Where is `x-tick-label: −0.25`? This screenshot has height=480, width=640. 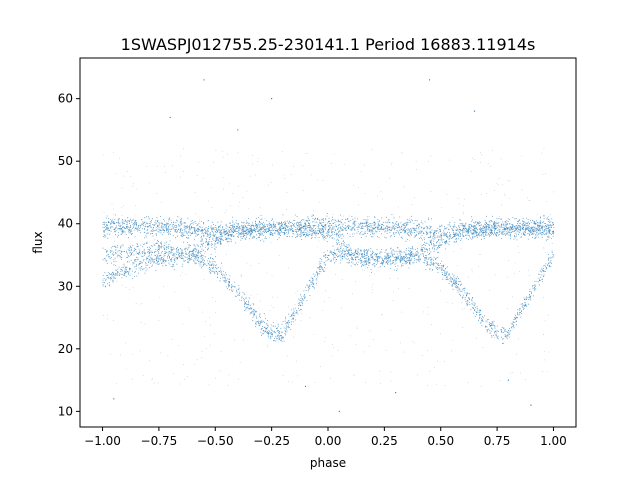
x-tick-label: −0.25 is located at coordinates (271, 441).